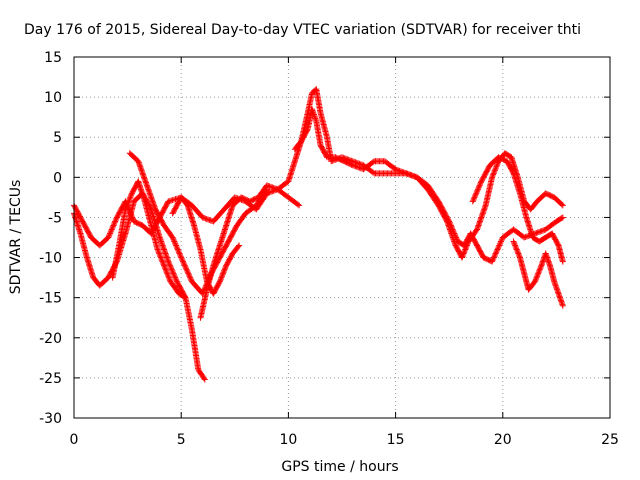  Describe the element at coordinates (50, 259) in the screenshot. I see `y-tick-label: -10` at that location.